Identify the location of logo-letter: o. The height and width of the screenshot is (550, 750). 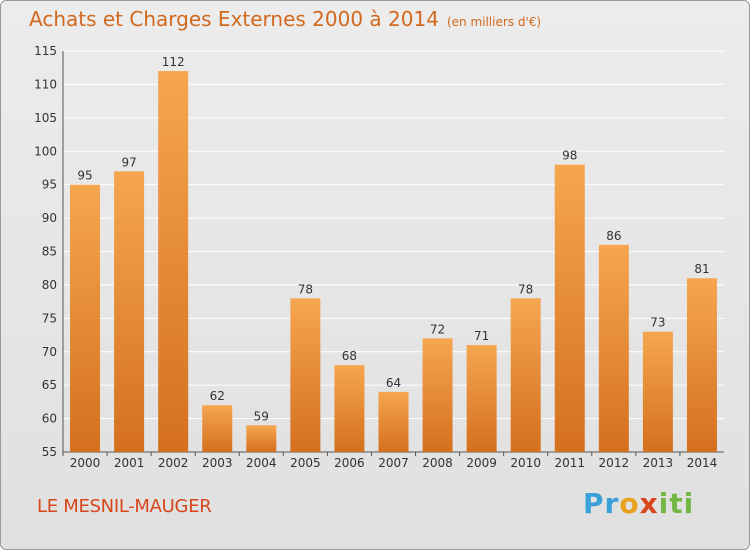
(629, 503).